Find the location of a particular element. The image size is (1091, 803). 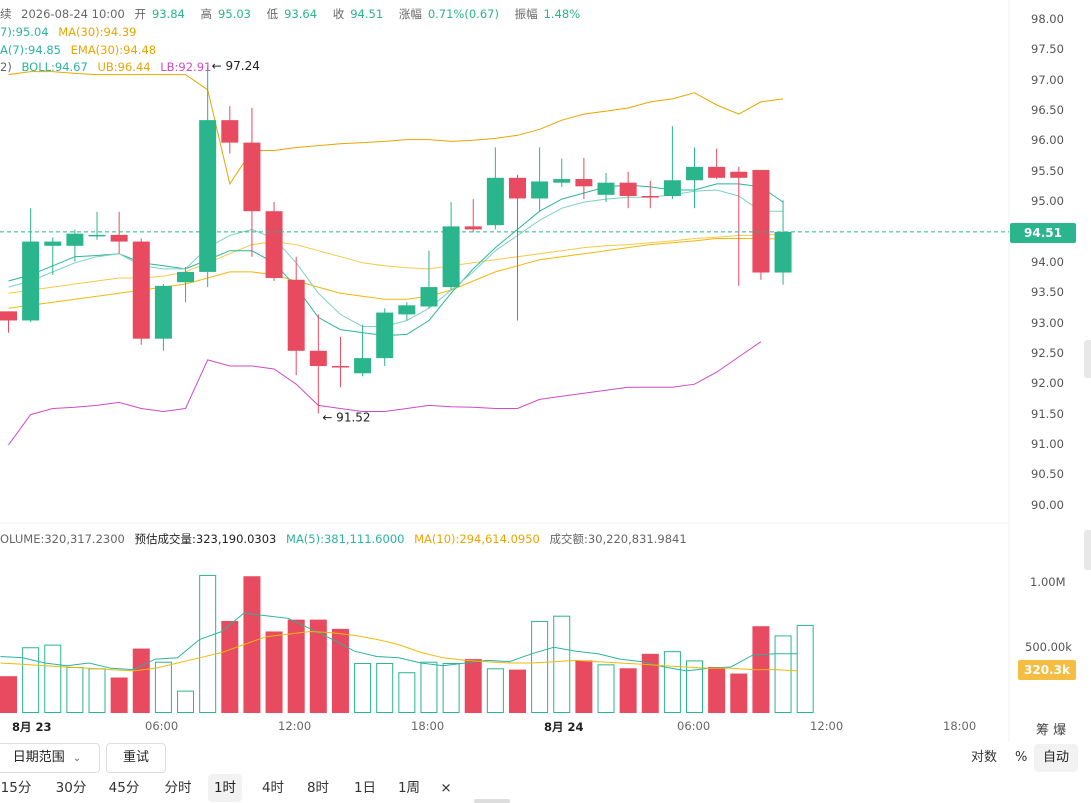

timeframe-button: 分时 is located at coordinates (178, 788).